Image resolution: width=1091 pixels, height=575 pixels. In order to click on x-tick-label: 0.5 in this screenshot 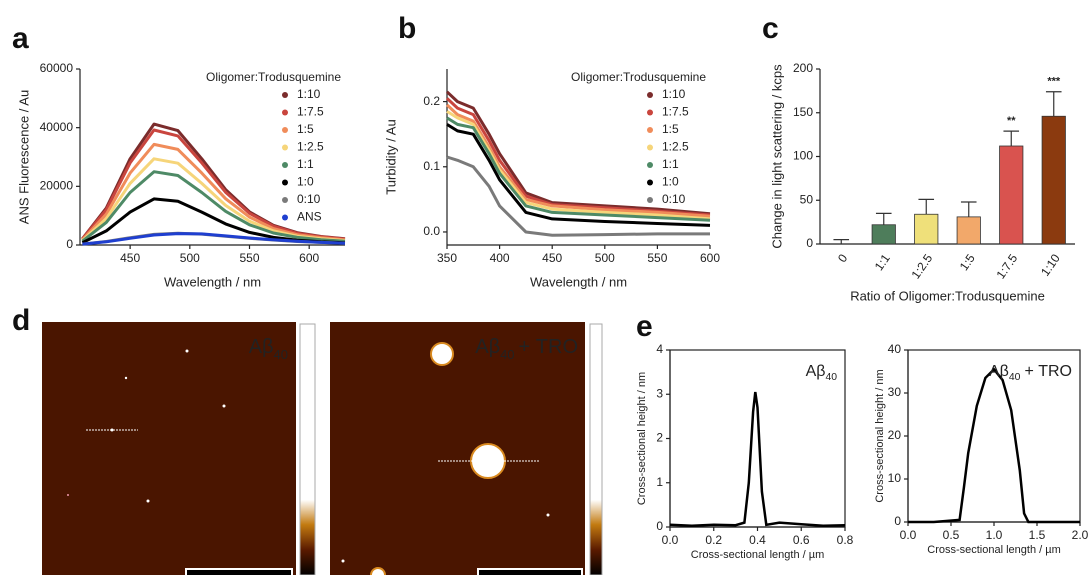, I will do `click(951, 535)`.